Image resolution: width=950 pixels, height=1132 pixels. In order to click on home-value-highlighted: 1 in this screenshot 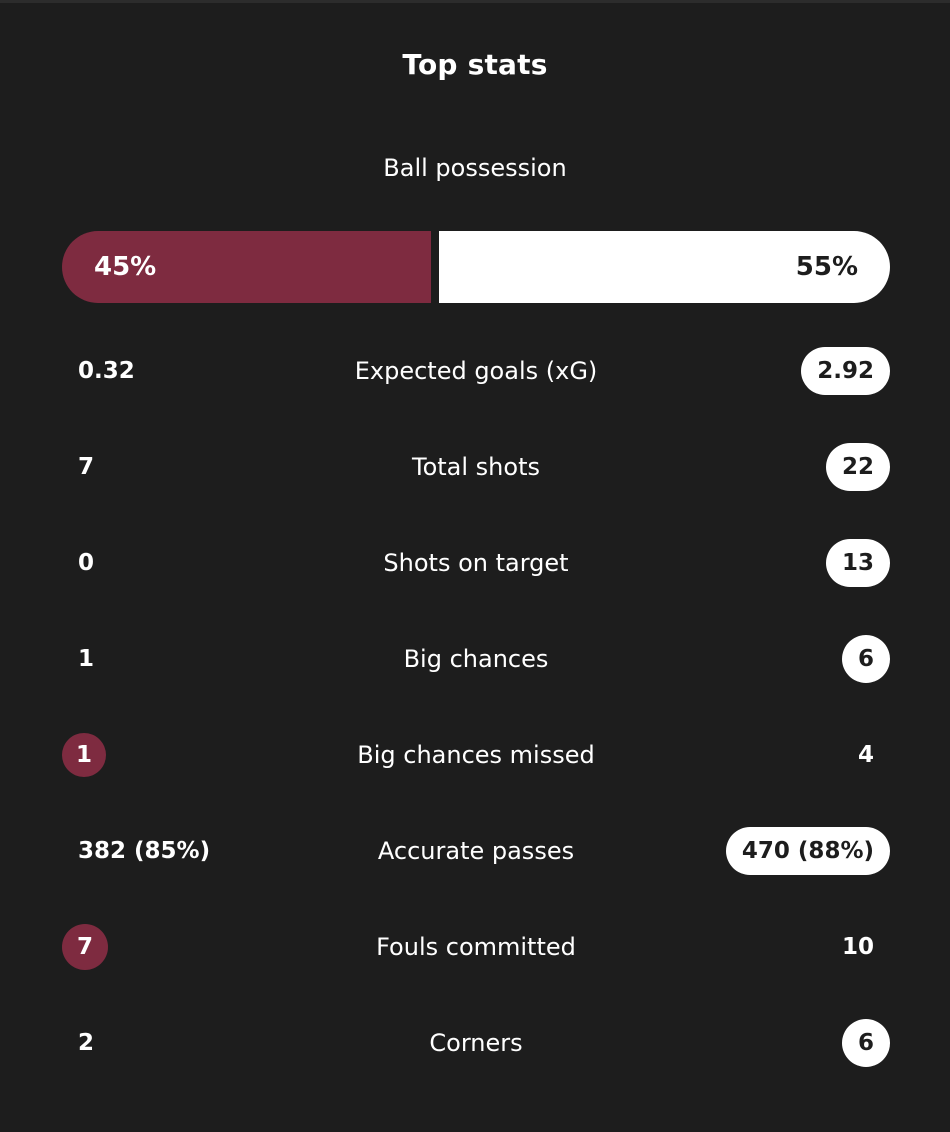, I will do `click(84, 755)`.